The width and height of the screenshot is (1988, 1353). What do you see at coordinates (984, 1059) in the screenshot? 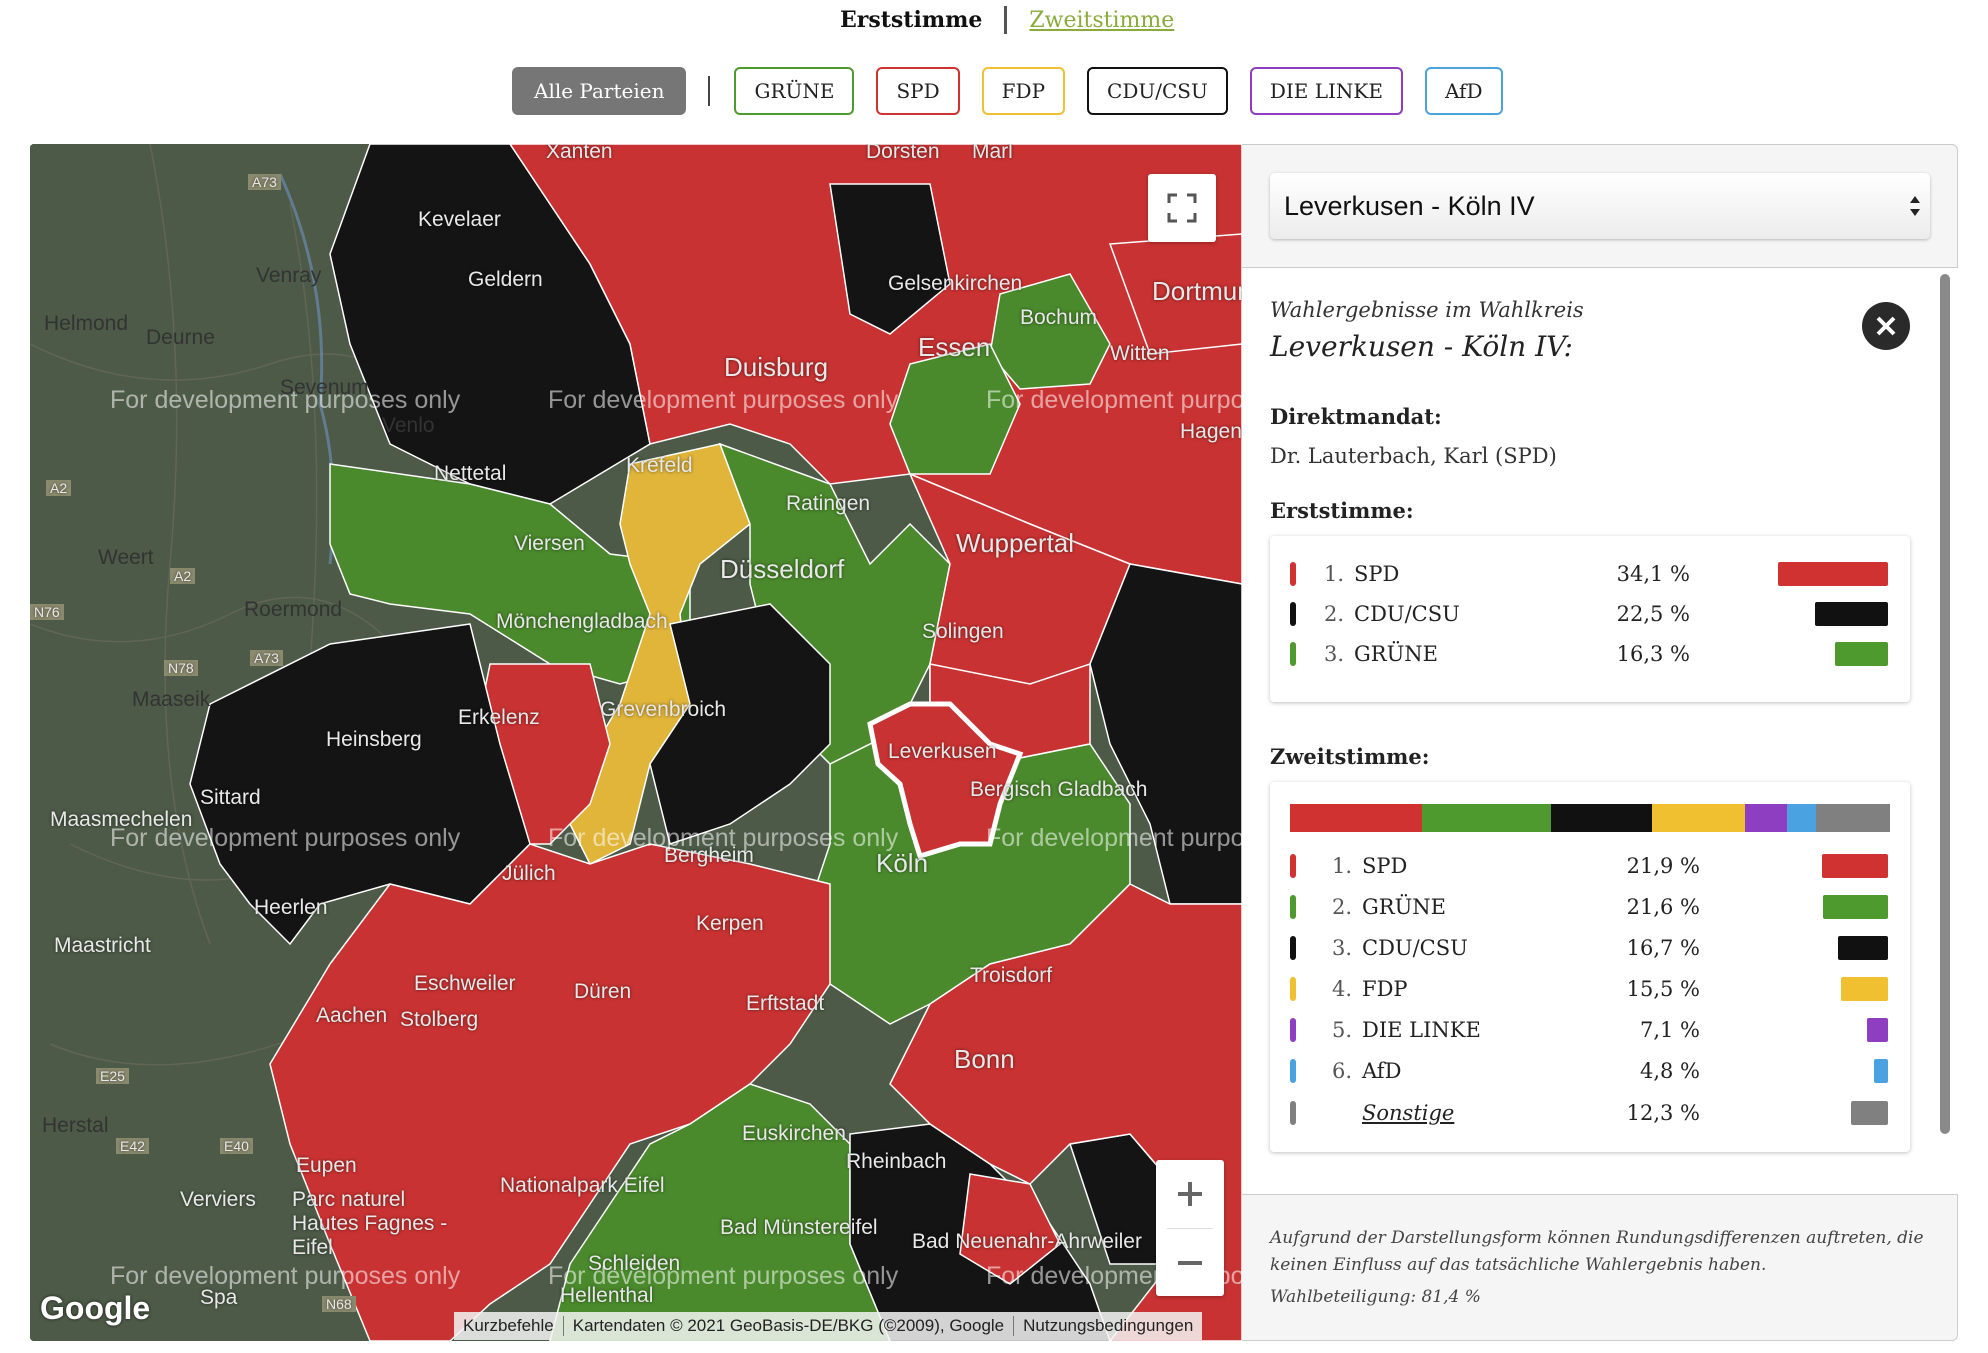
I see `map-place-label: Bonn` at bounding box center [984, 1059].